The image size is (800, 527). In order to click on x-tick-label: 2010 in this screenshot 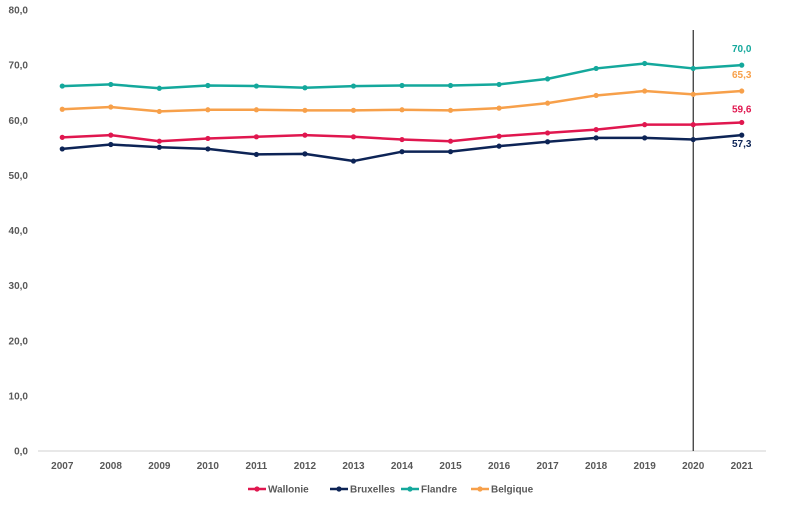, I will do `click(208, 466)`.